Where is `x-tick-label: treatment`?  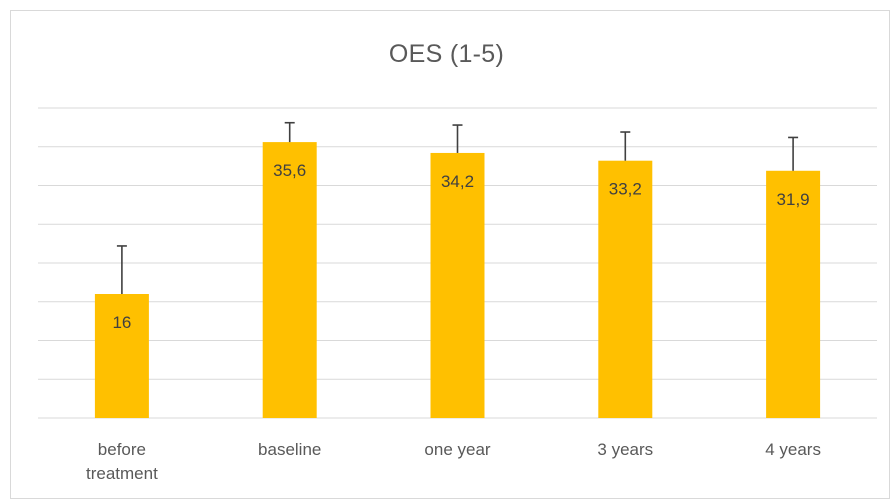
x-tick-label: treatment is located at coordinates (122, 473).